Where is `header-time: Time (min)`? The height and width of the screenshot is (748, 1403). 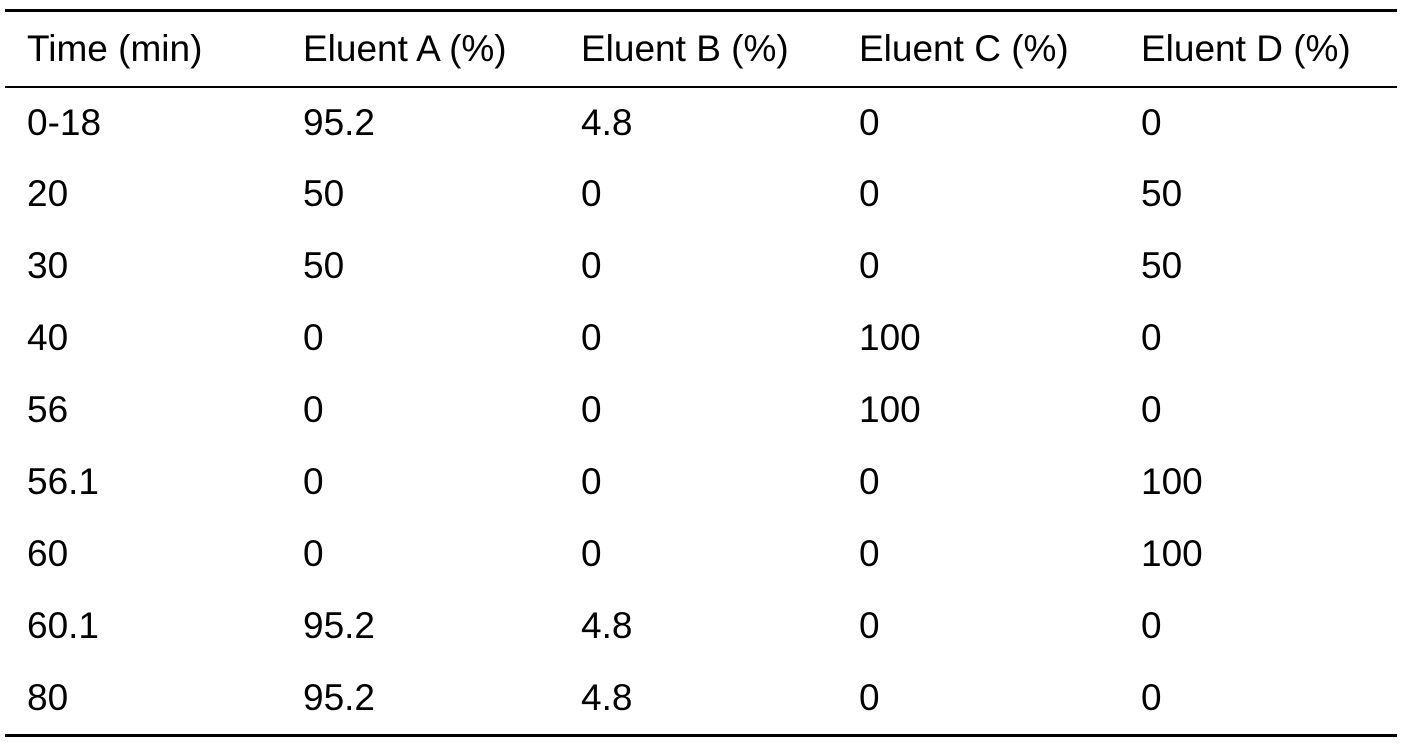 header-time: Time (min) is located at coordinates (115, 48).